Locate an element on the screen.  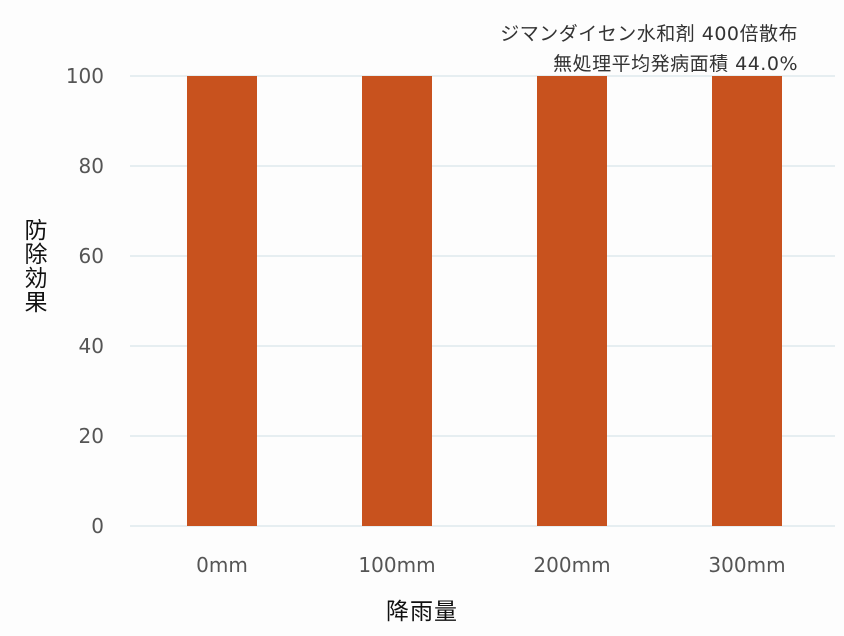
x-tick-label: 0mm is located at coordinates (222, 565).